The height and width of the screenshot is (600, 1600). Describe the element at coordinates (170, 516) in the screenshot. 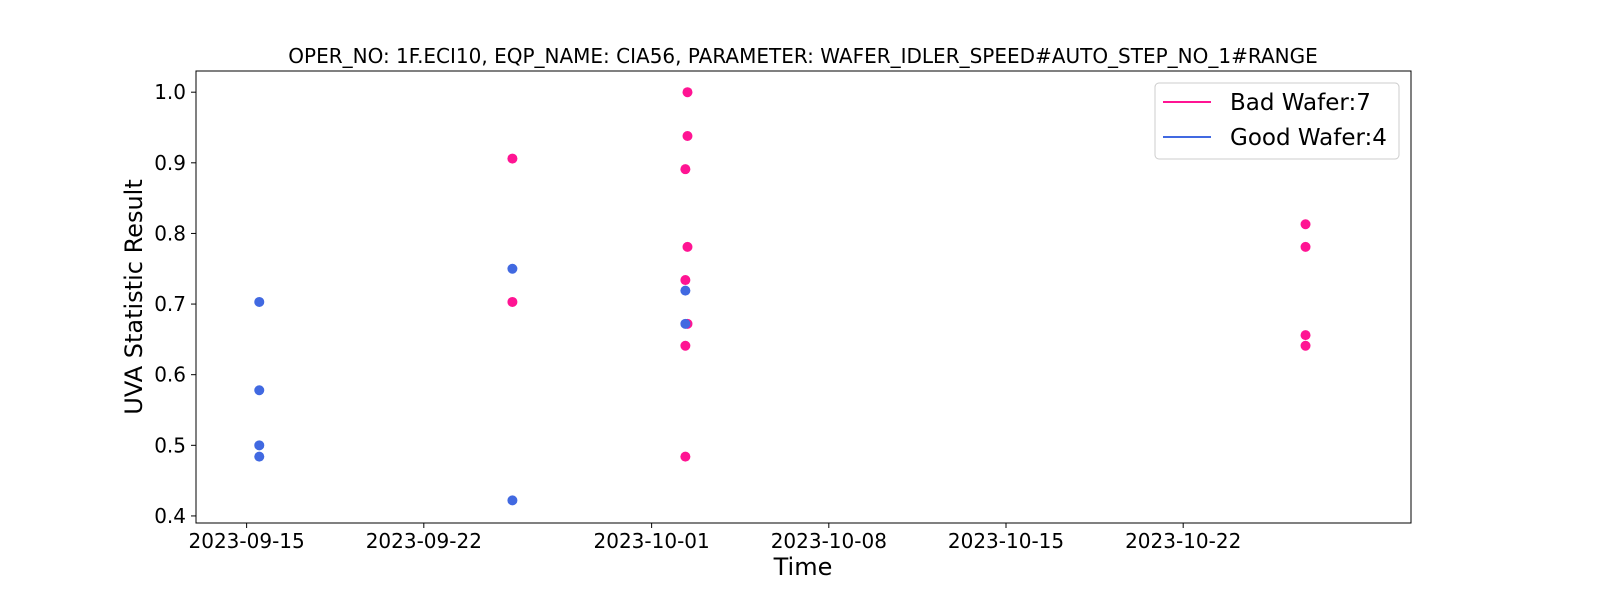

I see `y-tick-label: 0.4` at that location.